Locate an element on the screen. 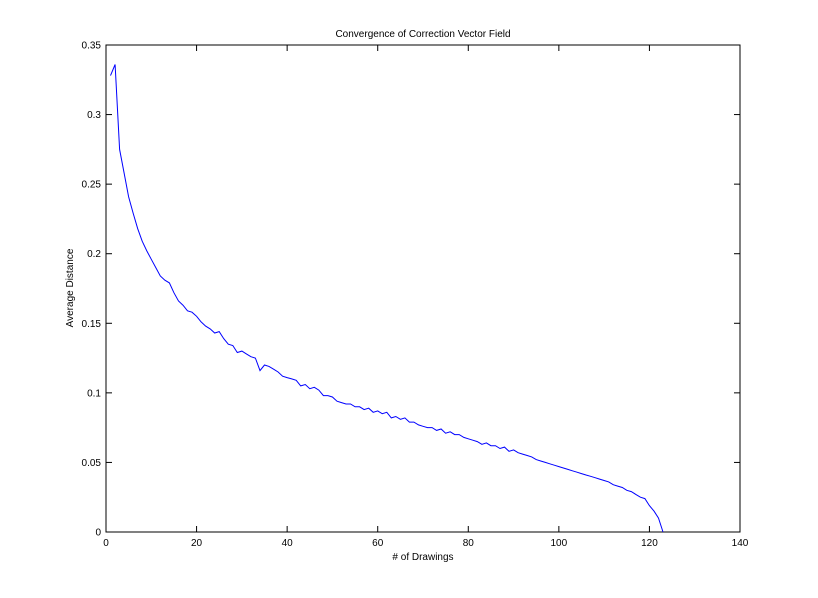  chart-title: Convergence of Correction Vector Field is located at coordinates (422, 34).